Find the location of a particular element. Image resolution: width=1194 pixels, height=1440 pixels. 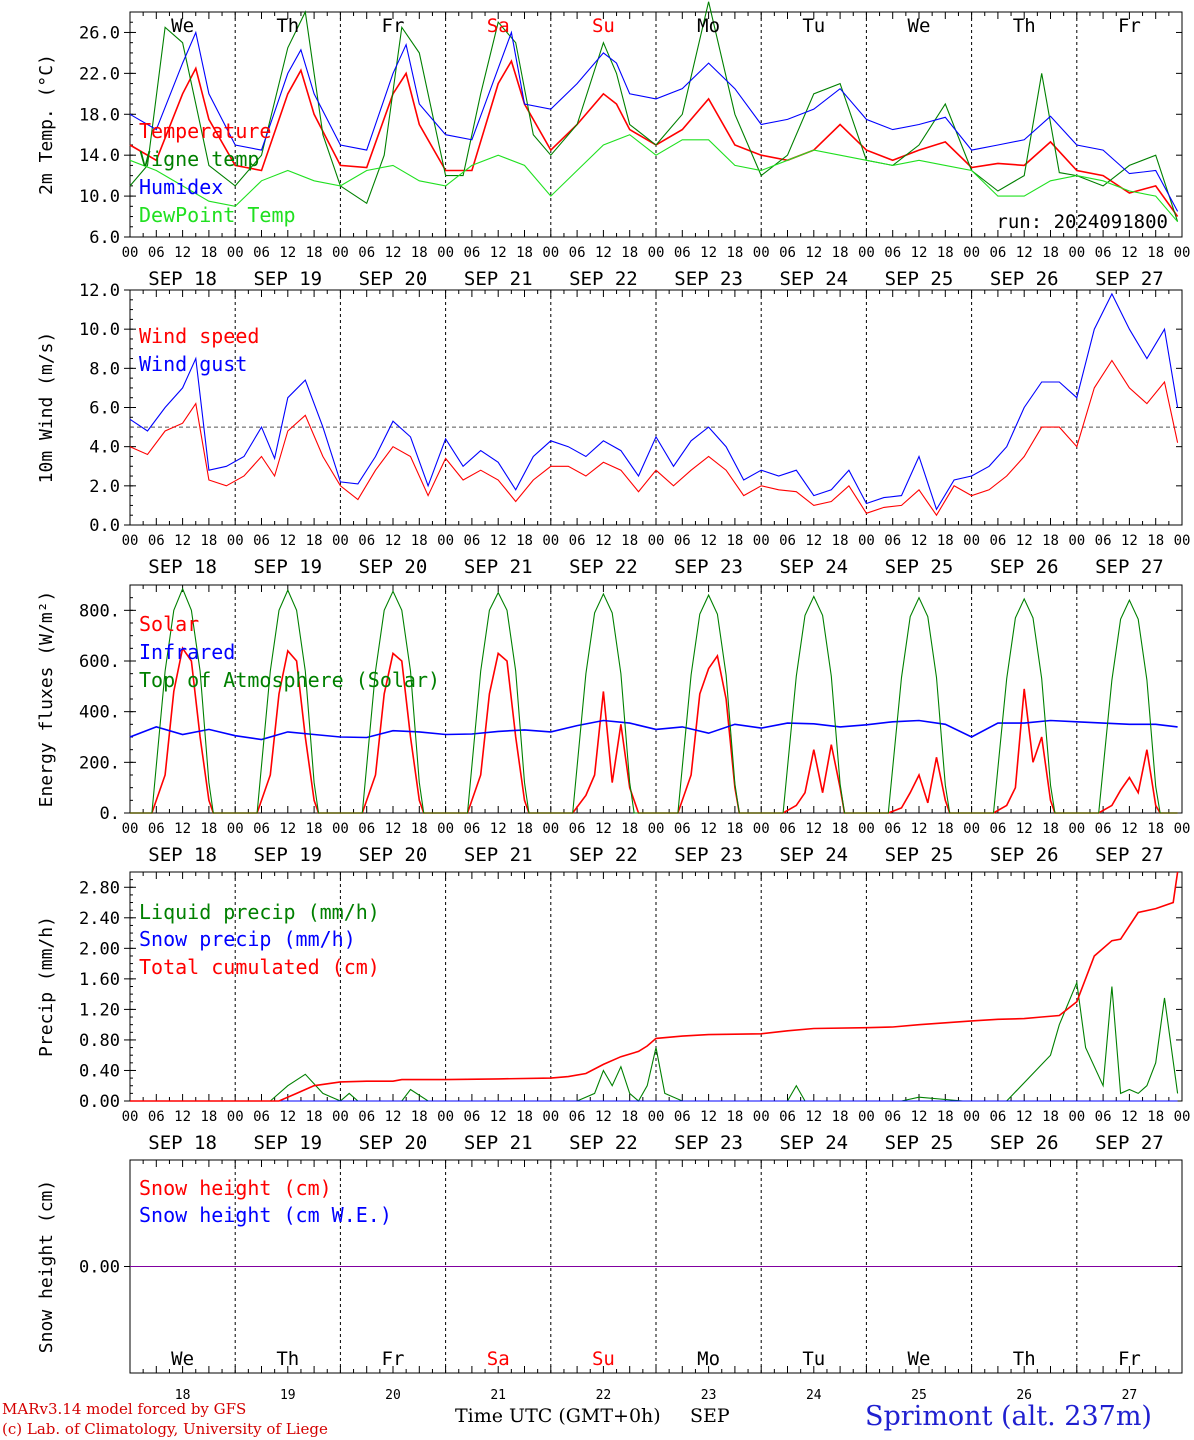

date-label: SEP 18 is located at coordinates (182, 855).